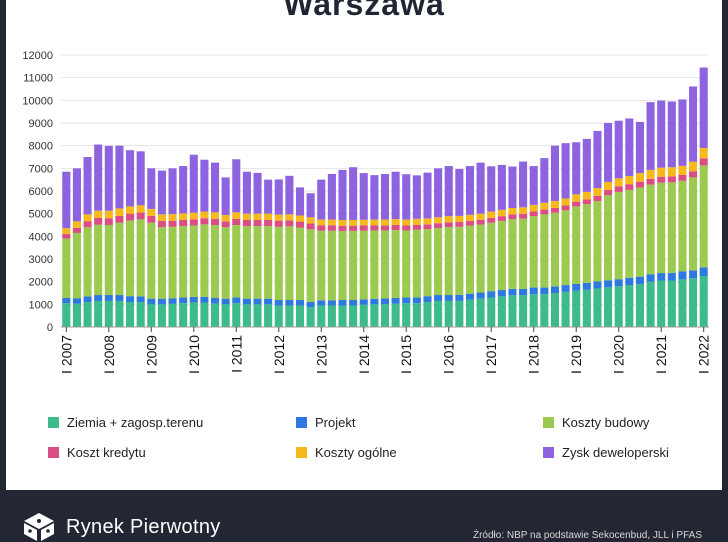 The image size is (728, 542). I want to click on y-tick-label: 5000, so click(41, 215).